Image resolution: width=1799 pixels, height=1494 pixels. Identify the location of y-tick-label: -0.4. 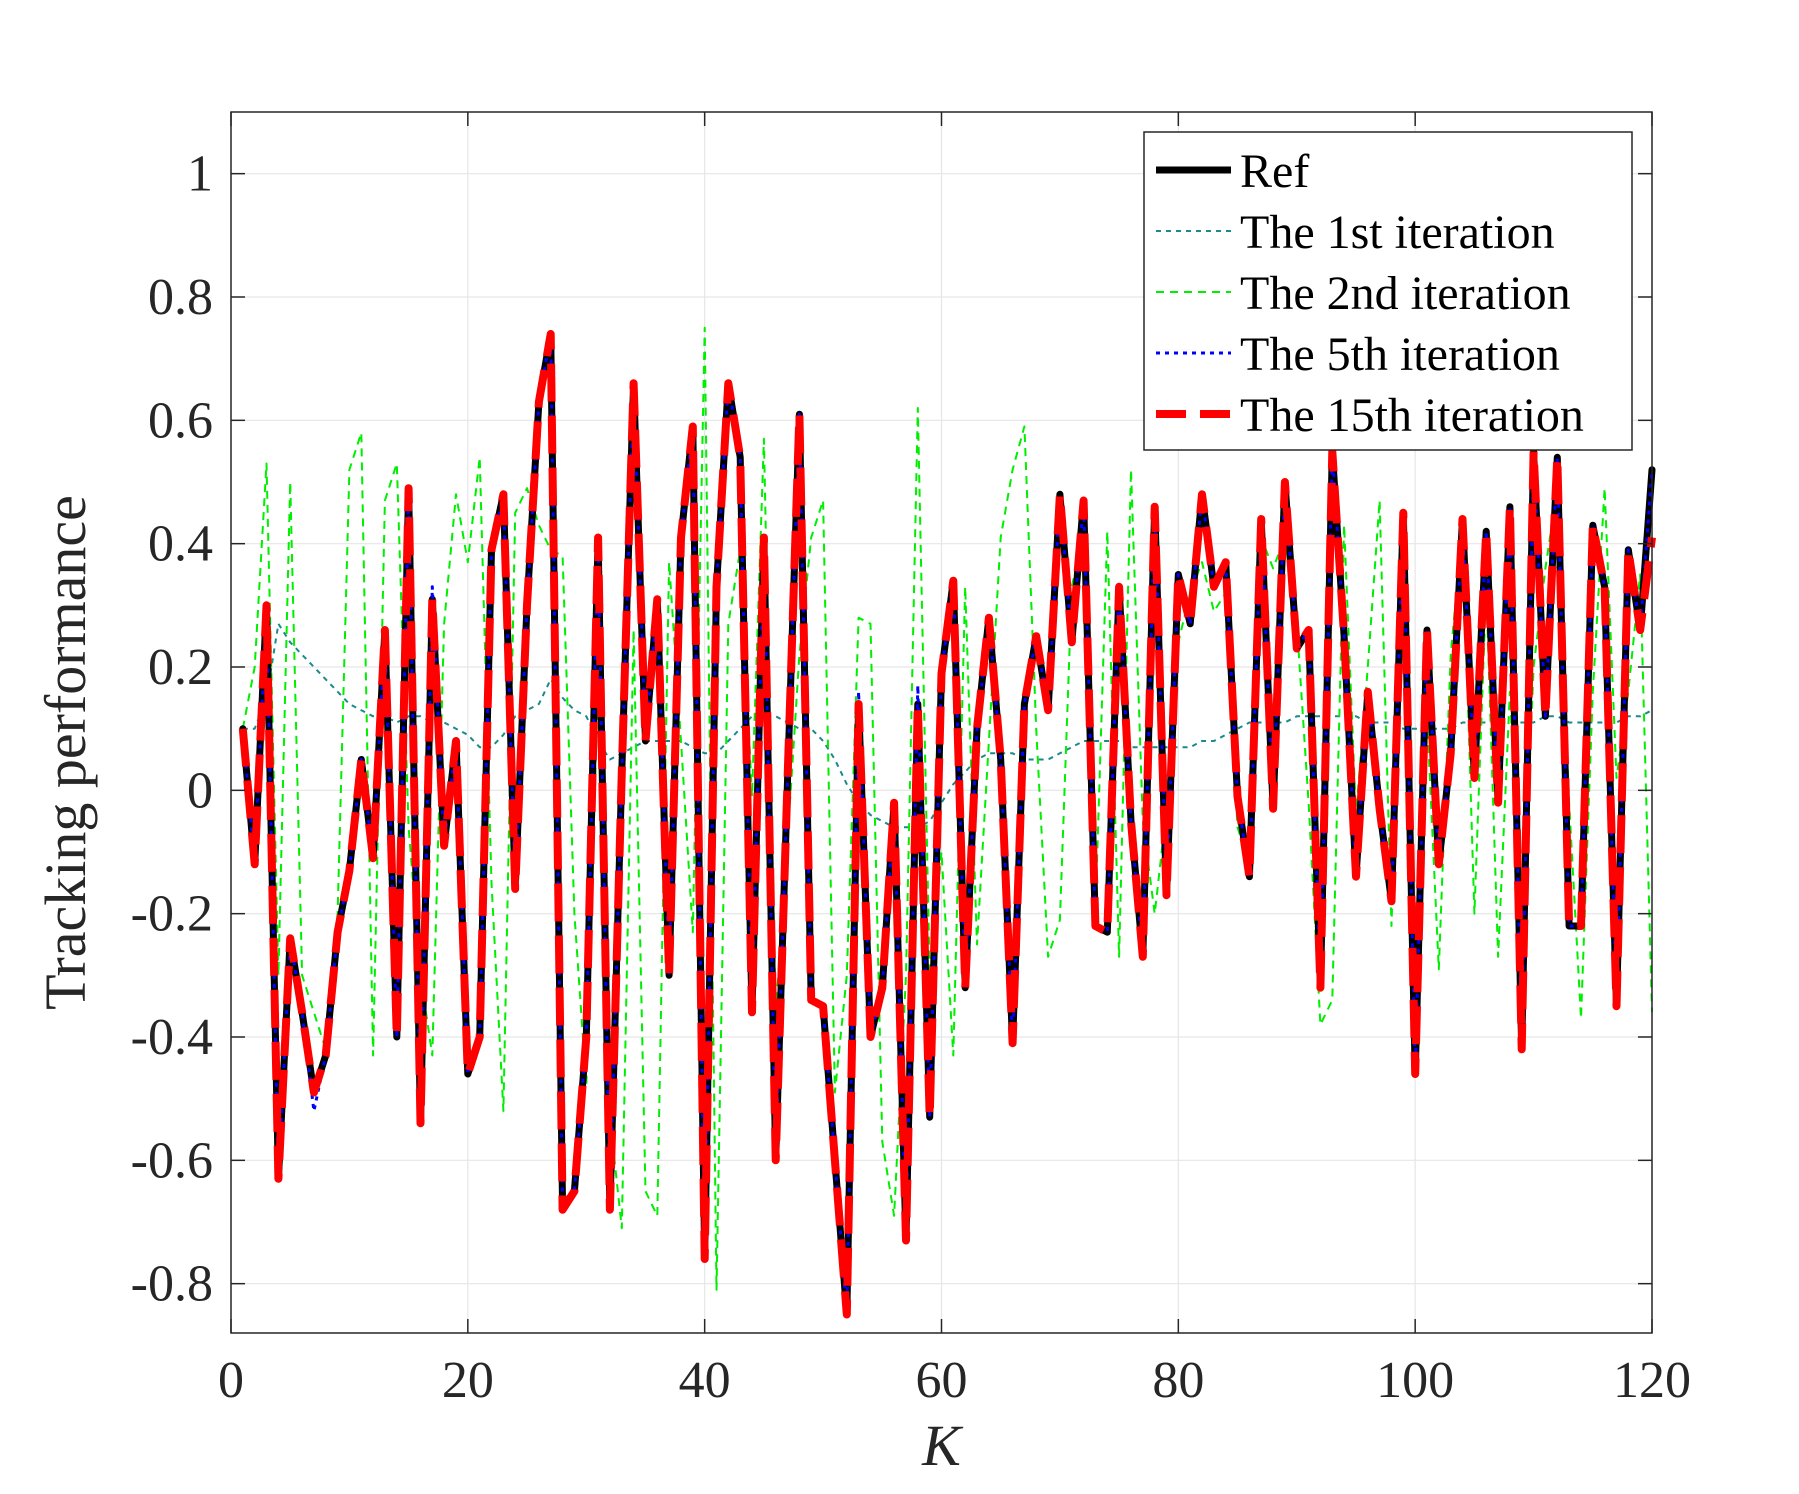
(172, 1037).